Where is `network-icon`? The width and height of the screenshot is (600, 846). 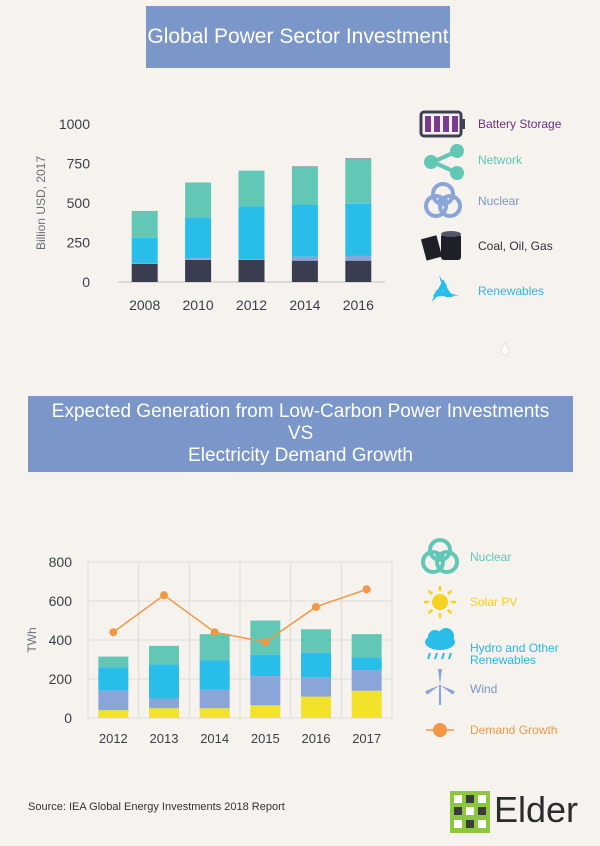 network-icon is located at coordinates (444, 162).